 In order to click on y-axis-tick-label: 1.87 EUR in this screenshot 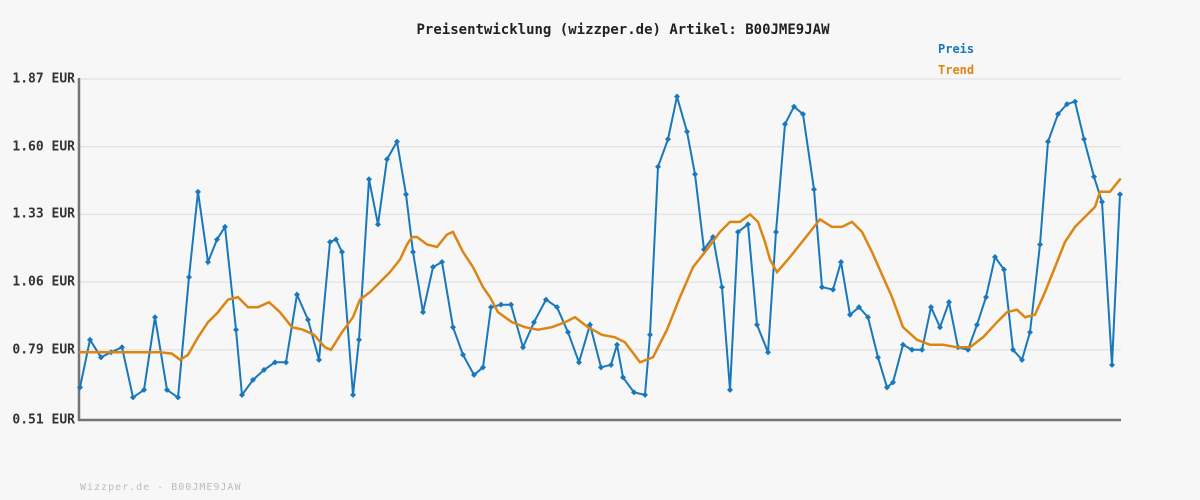, I will do `click(43, 79)`.